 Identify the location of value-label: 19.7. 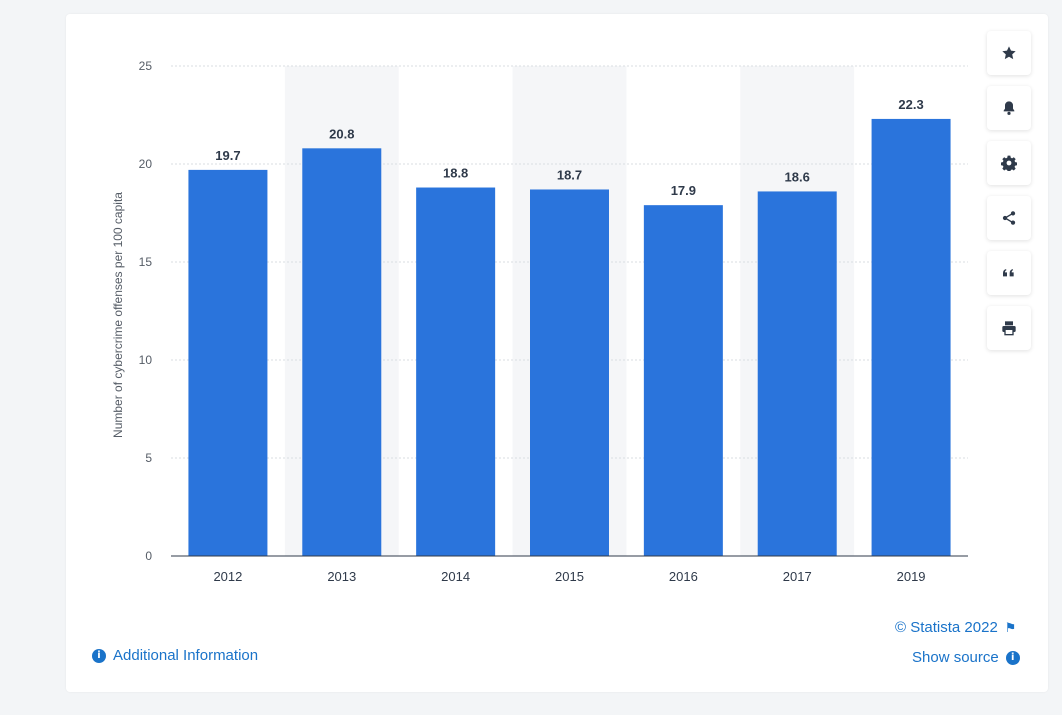
(227, 155).